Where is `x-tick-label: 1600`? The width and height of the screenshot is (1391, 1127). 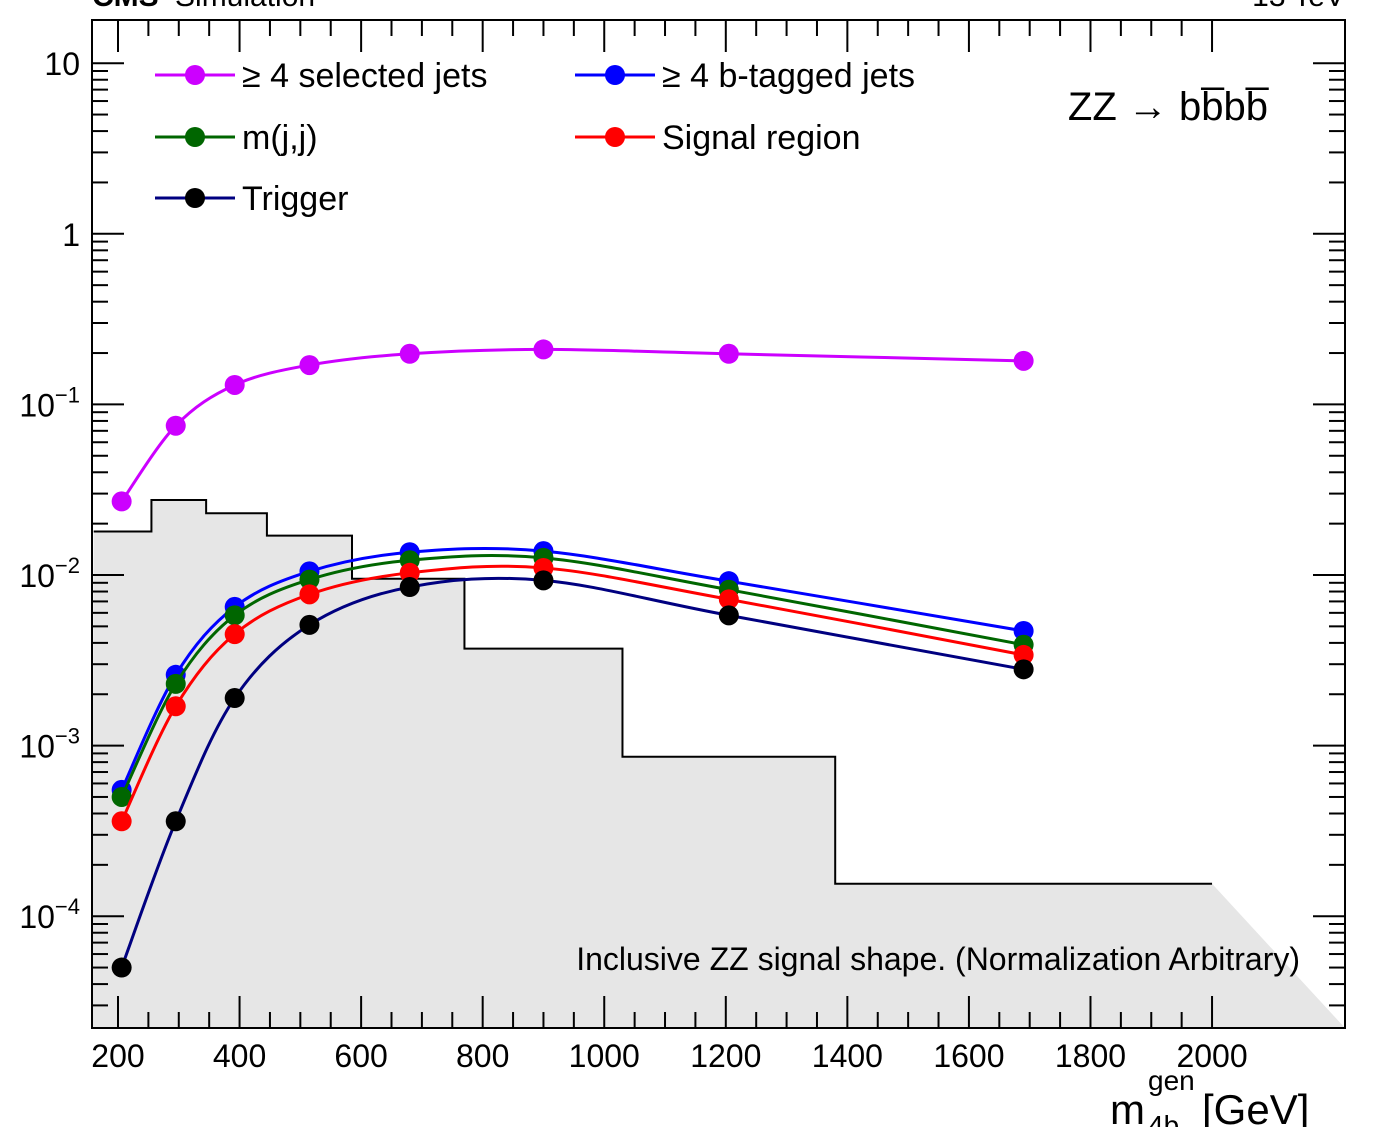 x-tick-label: 1600 is located at coordinates (968, 1056).